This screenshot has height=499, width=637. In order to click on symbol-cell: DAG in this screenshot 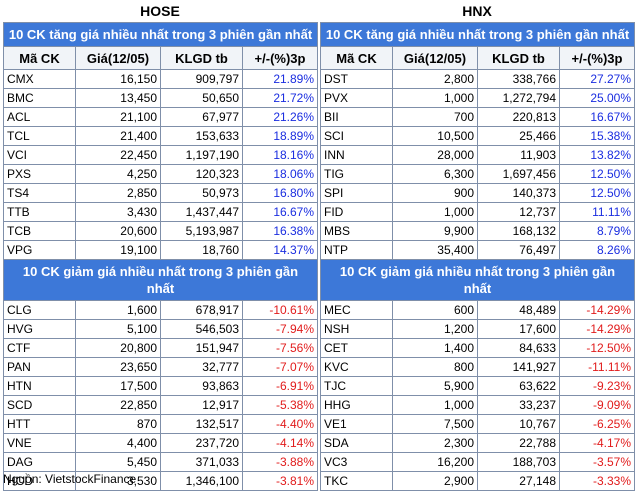, I will do `click(39, 462)`.